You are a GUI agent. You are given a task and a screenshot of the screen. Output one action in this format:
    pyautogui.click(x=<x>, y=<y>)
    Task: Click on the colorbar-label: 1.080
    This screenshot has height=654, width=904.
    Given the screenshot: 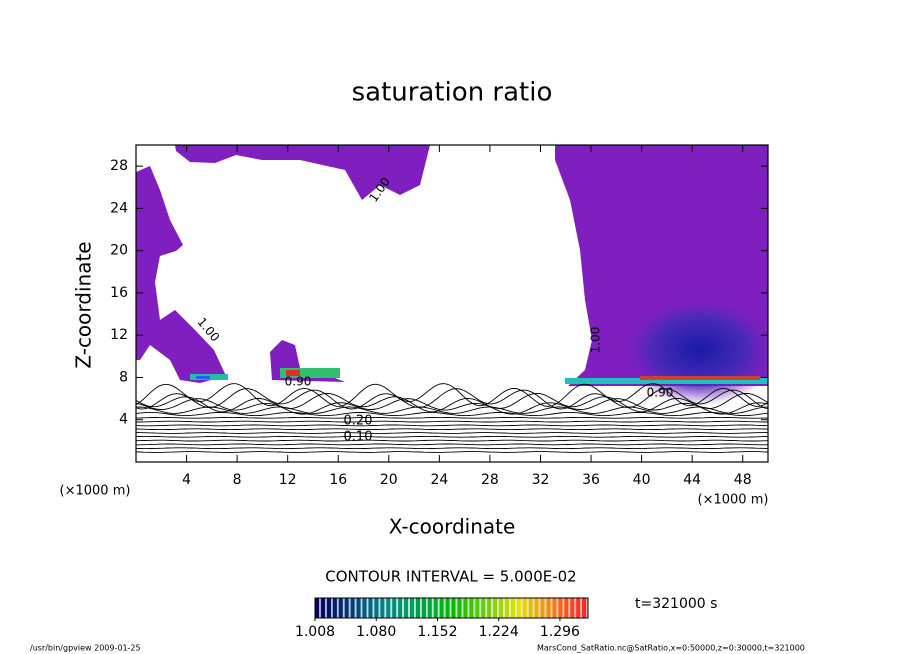 What is the action you would take?
    pyautogui.click(x=376, y=632)
    